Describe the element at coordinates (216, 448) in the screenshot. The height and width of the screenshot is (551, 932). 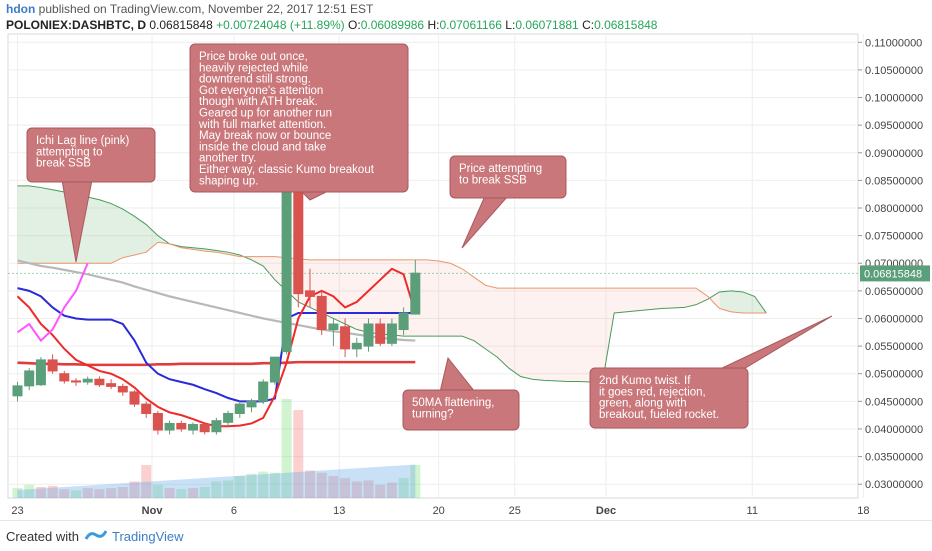
I see `volume-bars` at that location.